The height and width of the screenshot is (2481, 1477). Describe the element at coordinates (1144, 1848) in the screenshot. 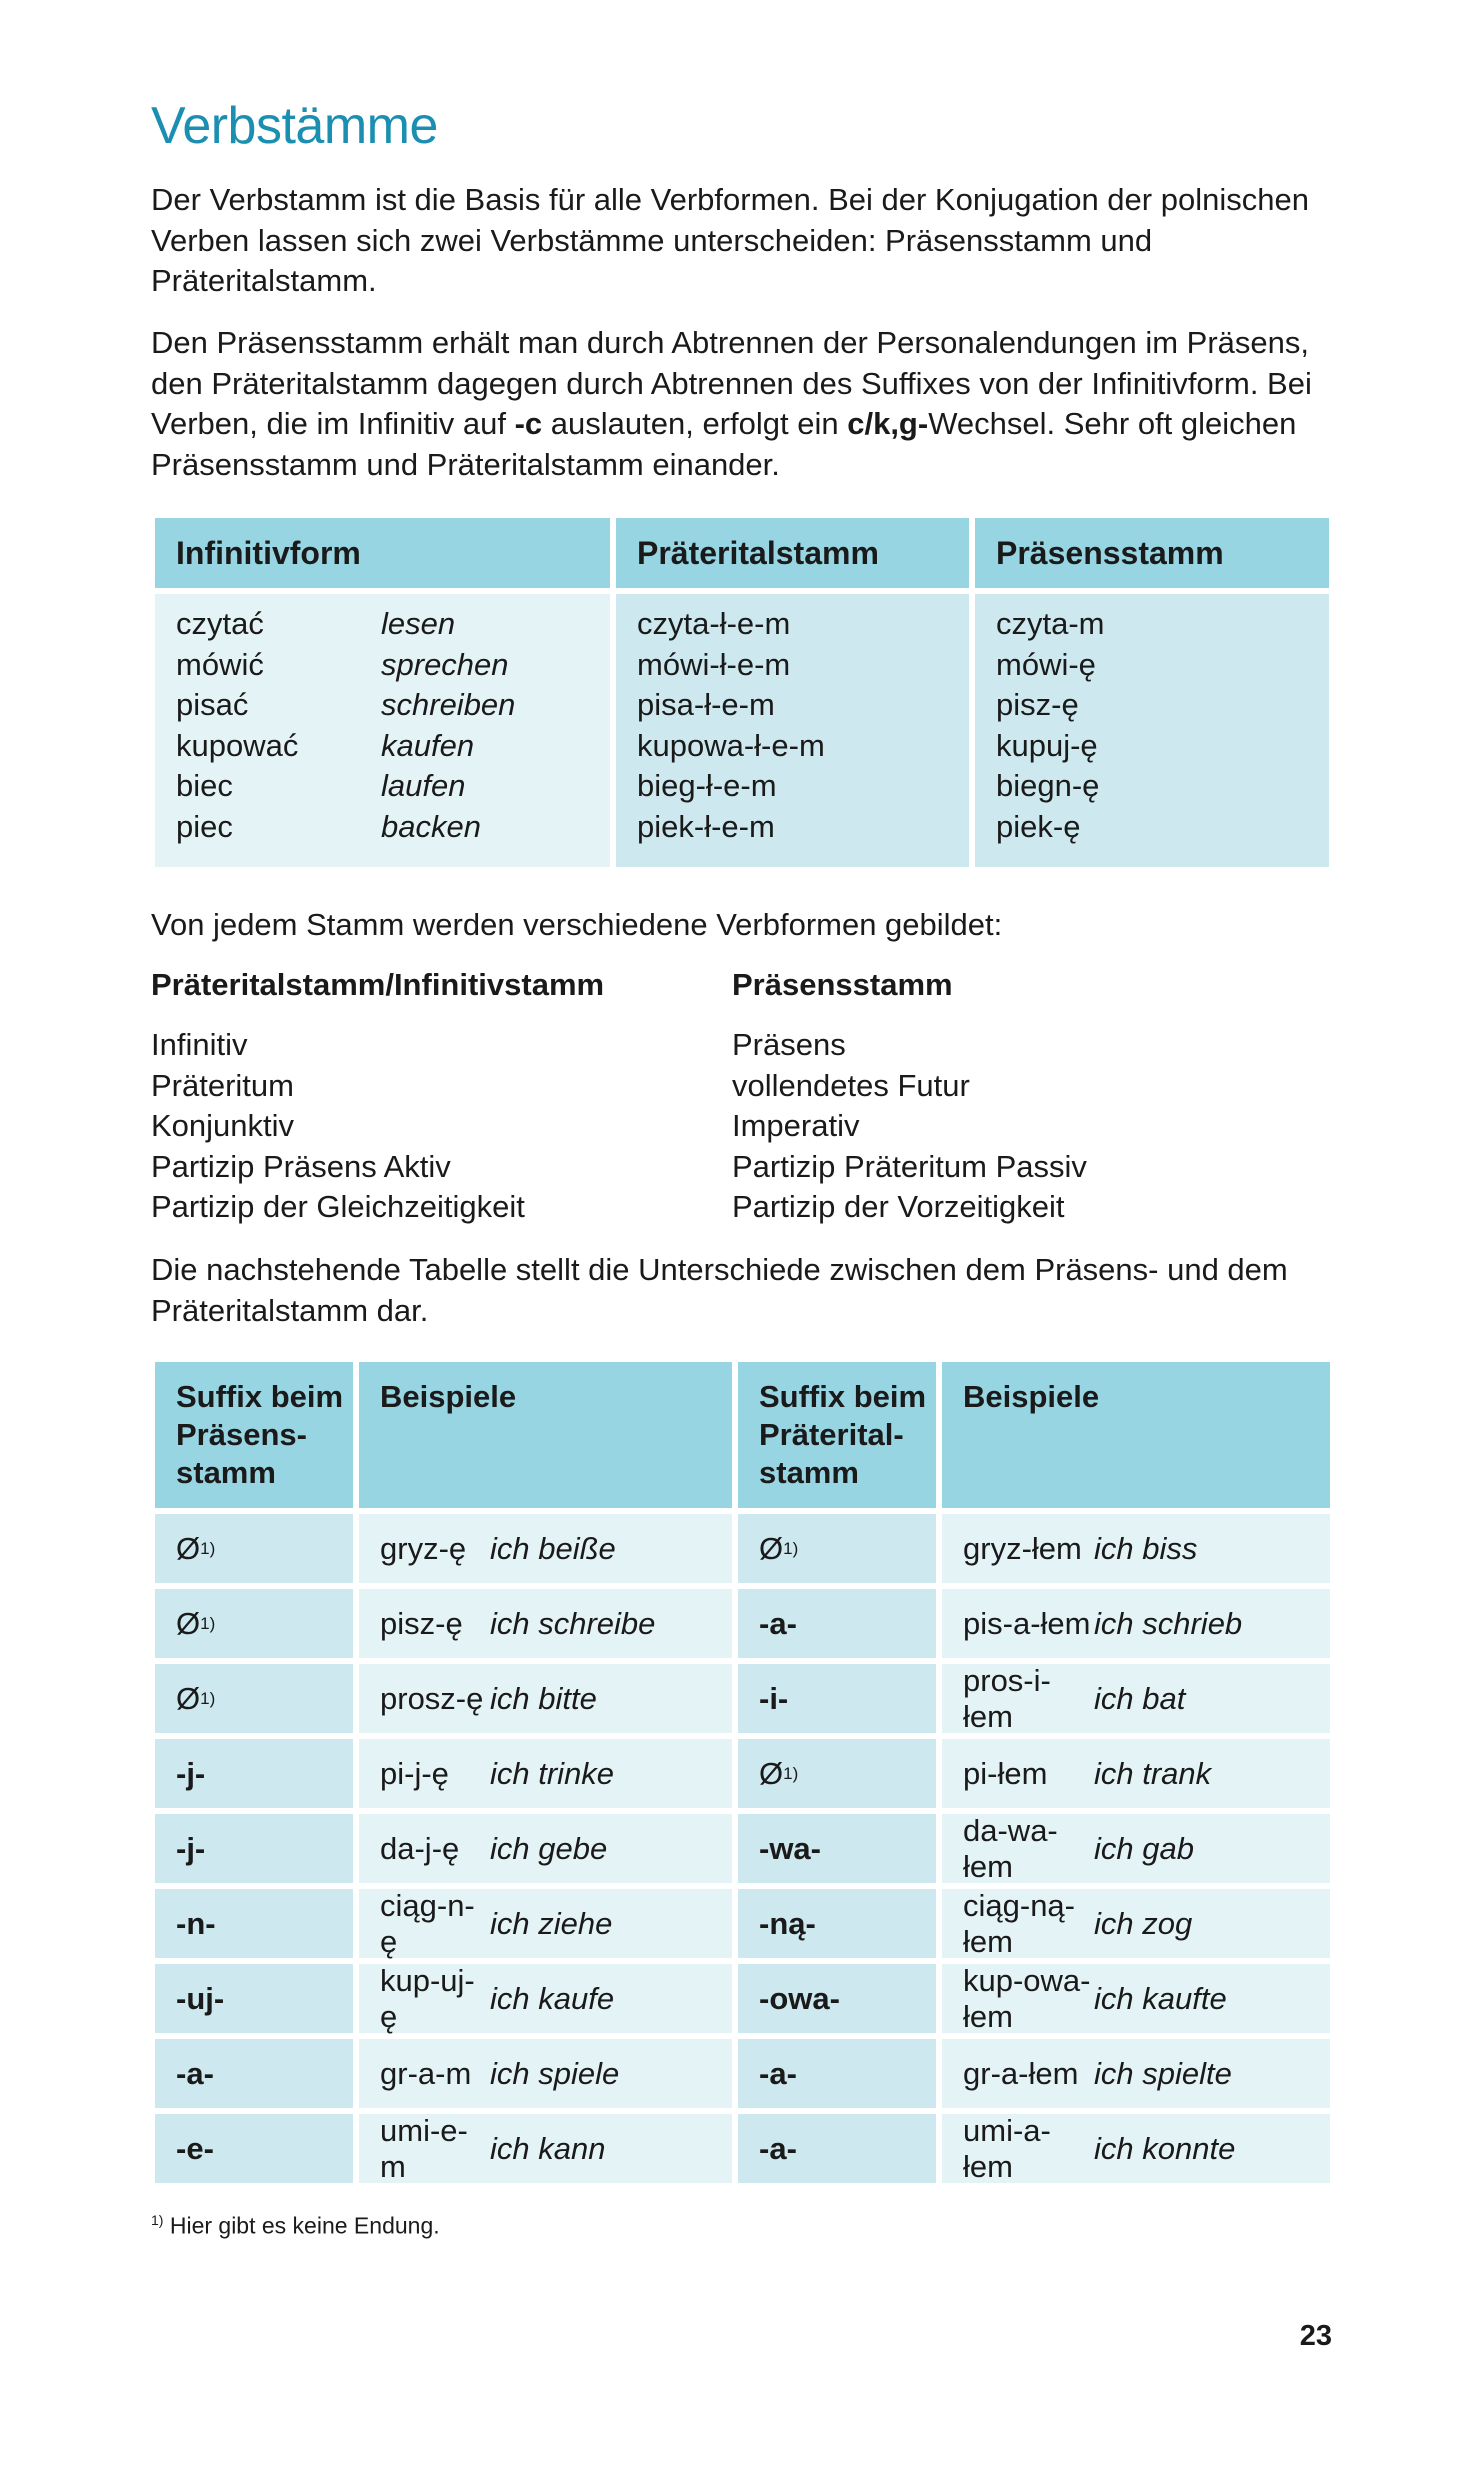

I see `translation: ich gab` at that location.